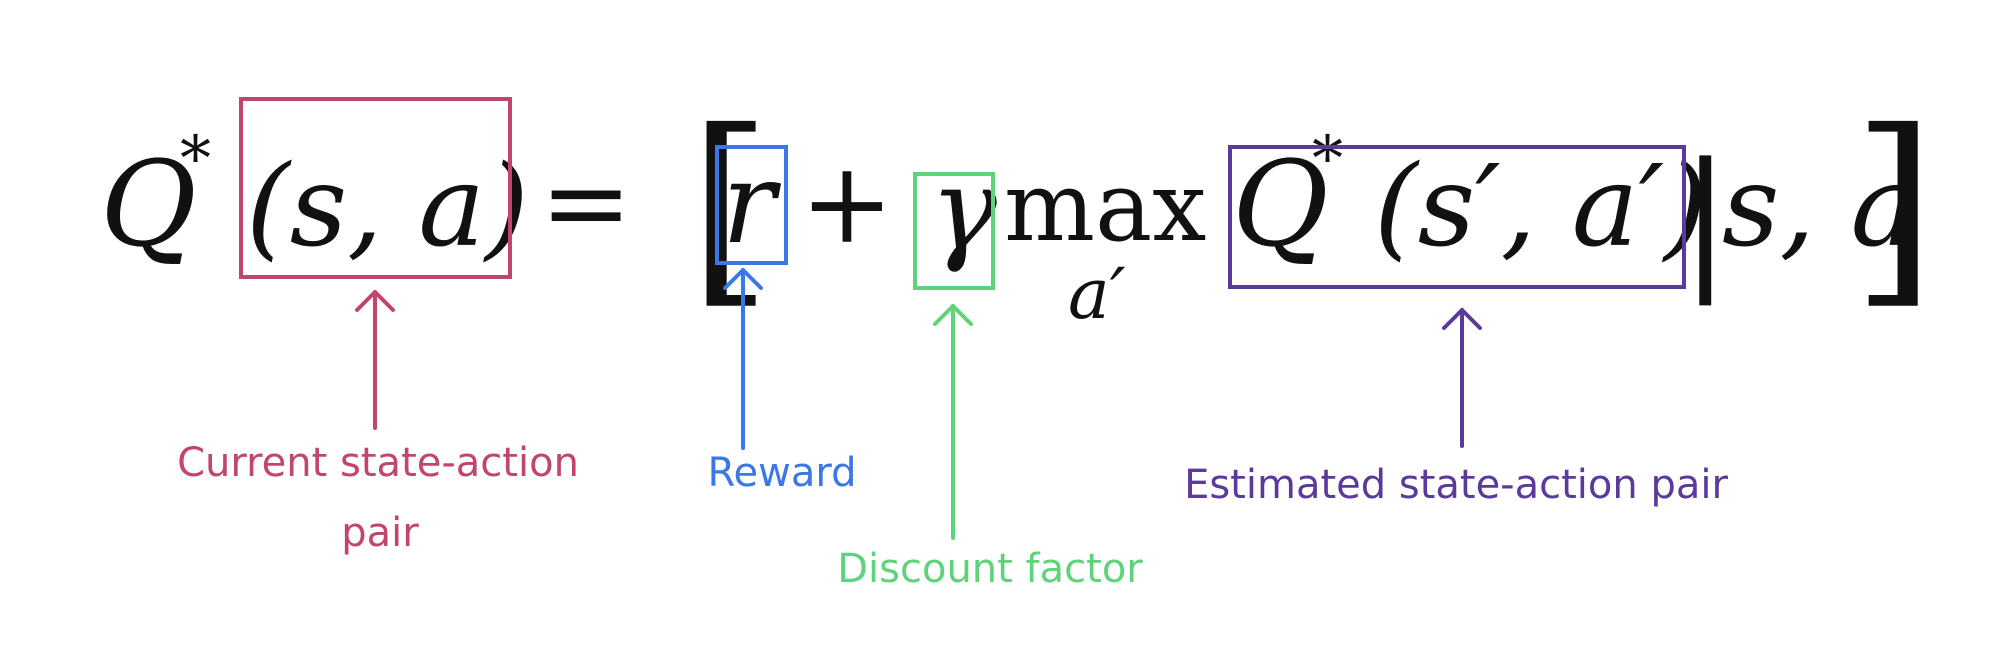 The height and width of the screenshot is (654, 1992). Describe the element at coordinates (378, 463) in the screenshot. I see `current-pair-label-line1: Current state-action` at that location.